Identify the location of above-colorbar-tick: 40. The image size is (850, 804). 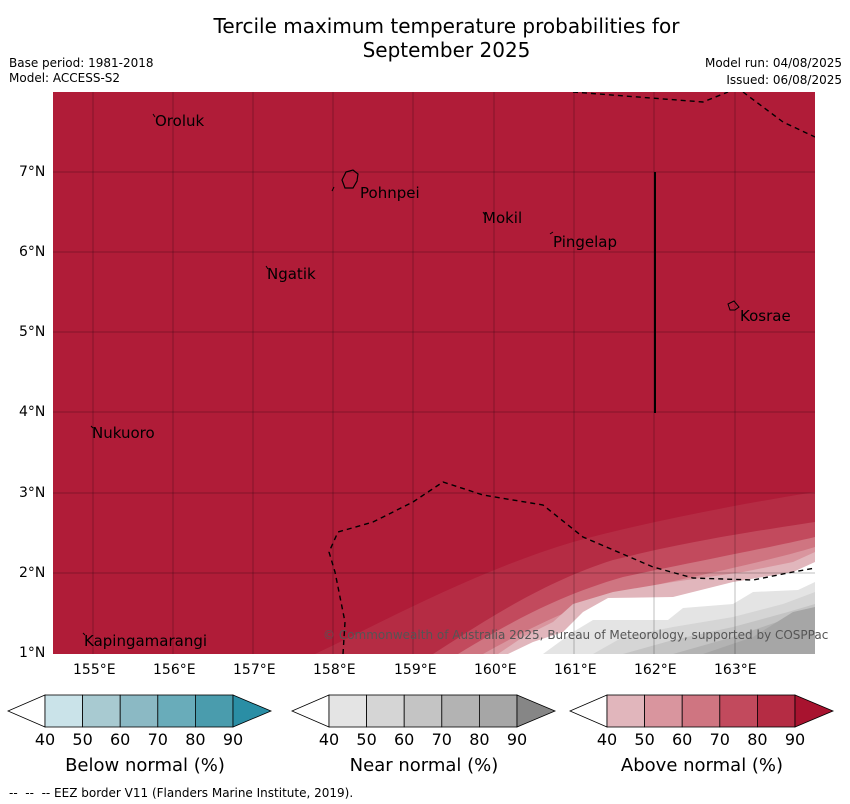
(607, 739).